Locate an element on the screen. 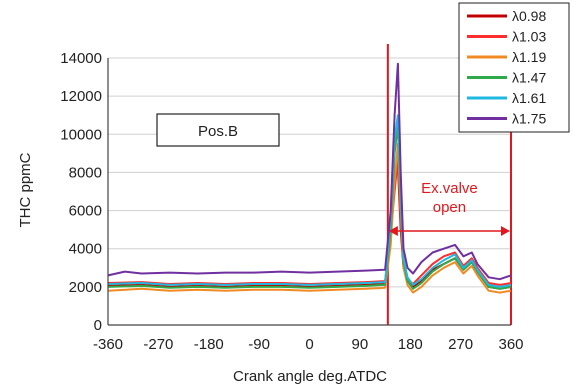 The image size is (573, 390). x-tick-label-8: 360 is located at coordinates (510, 344).